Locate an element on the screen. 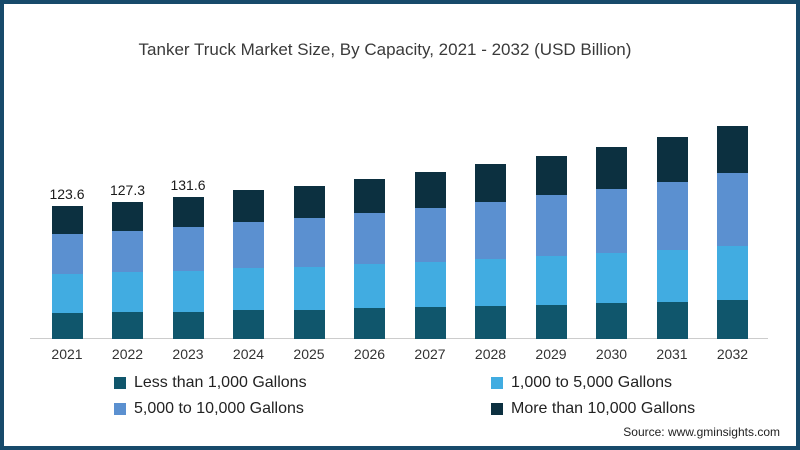  bar-value-label: 131.6 is located at coordinates (188, 185).